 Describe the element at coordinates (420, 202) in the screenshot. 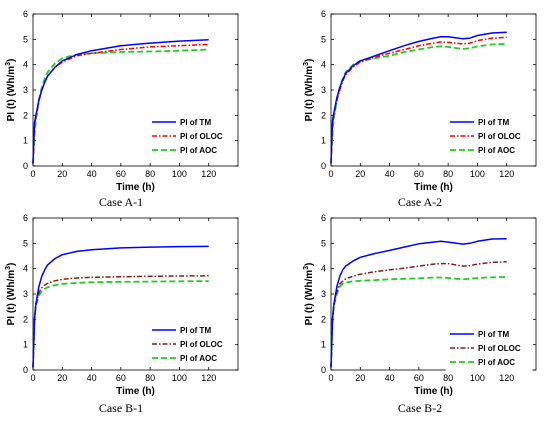

I see `panel-caption: Case A-2` at that location.